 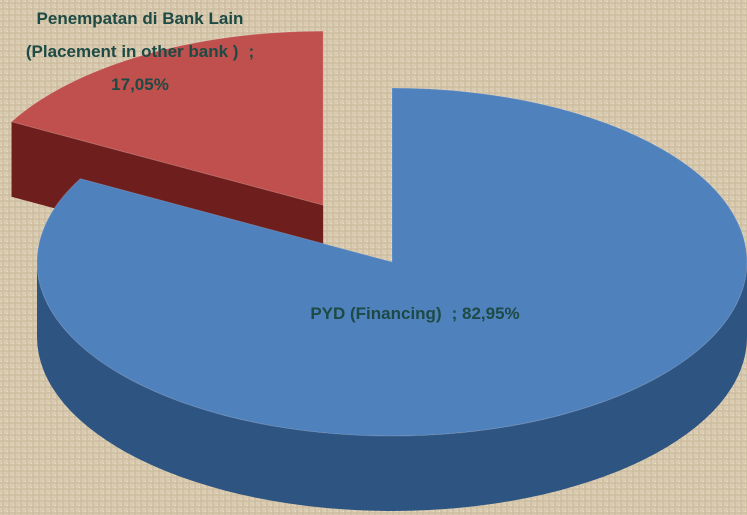 I want to click on label-category: PYD (Financing), so click(x=376, y=313).